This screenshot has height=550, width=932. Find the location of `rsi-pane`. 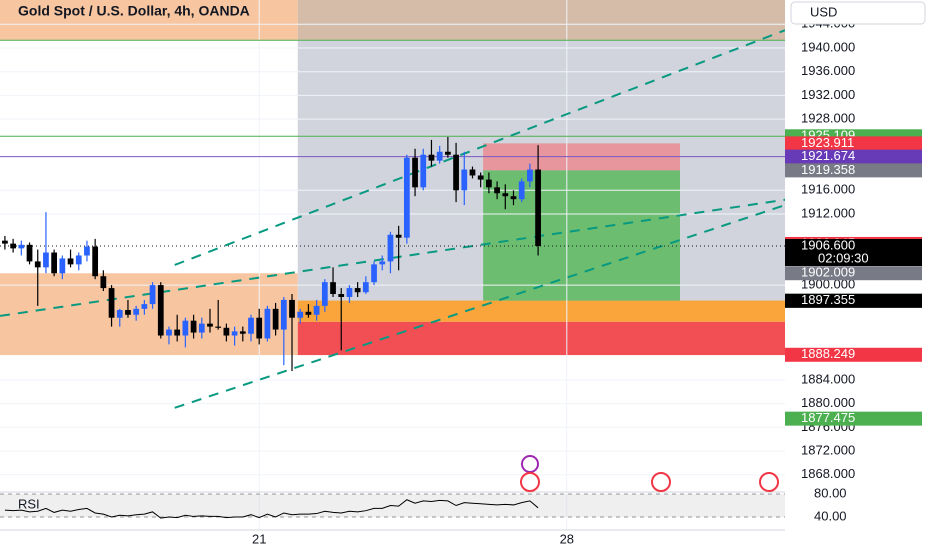

rsi-pane is located at coordinates (392, 506).